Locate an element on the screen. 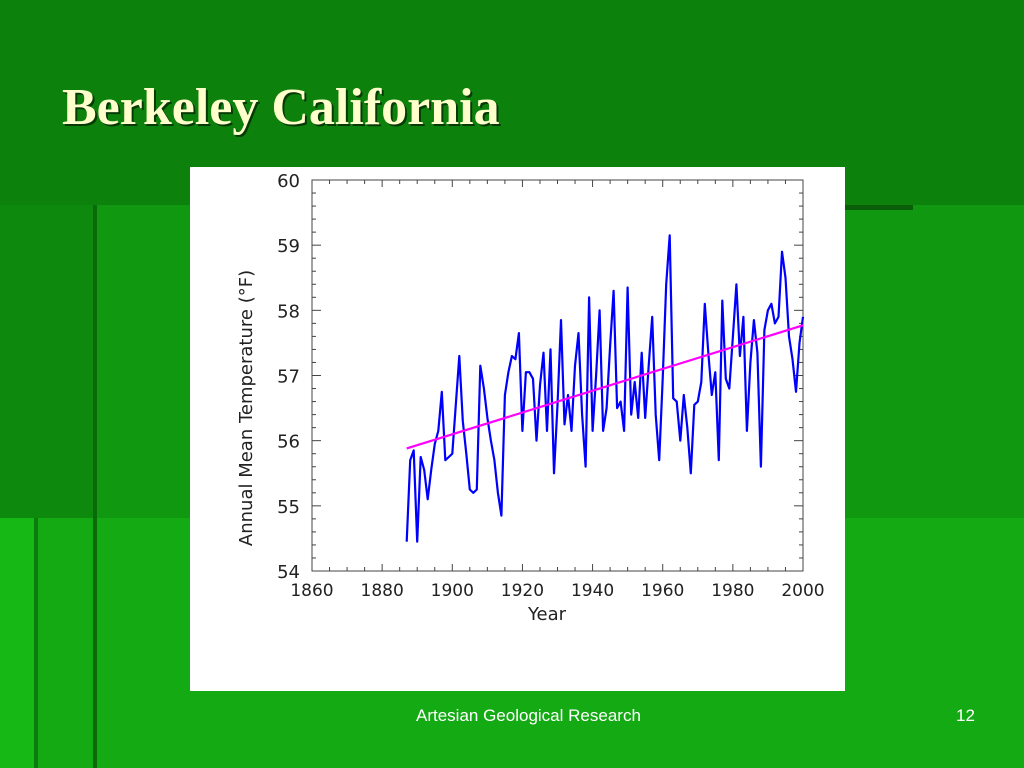  x-tick-label: 1880 is located at coordinates (382, 591).